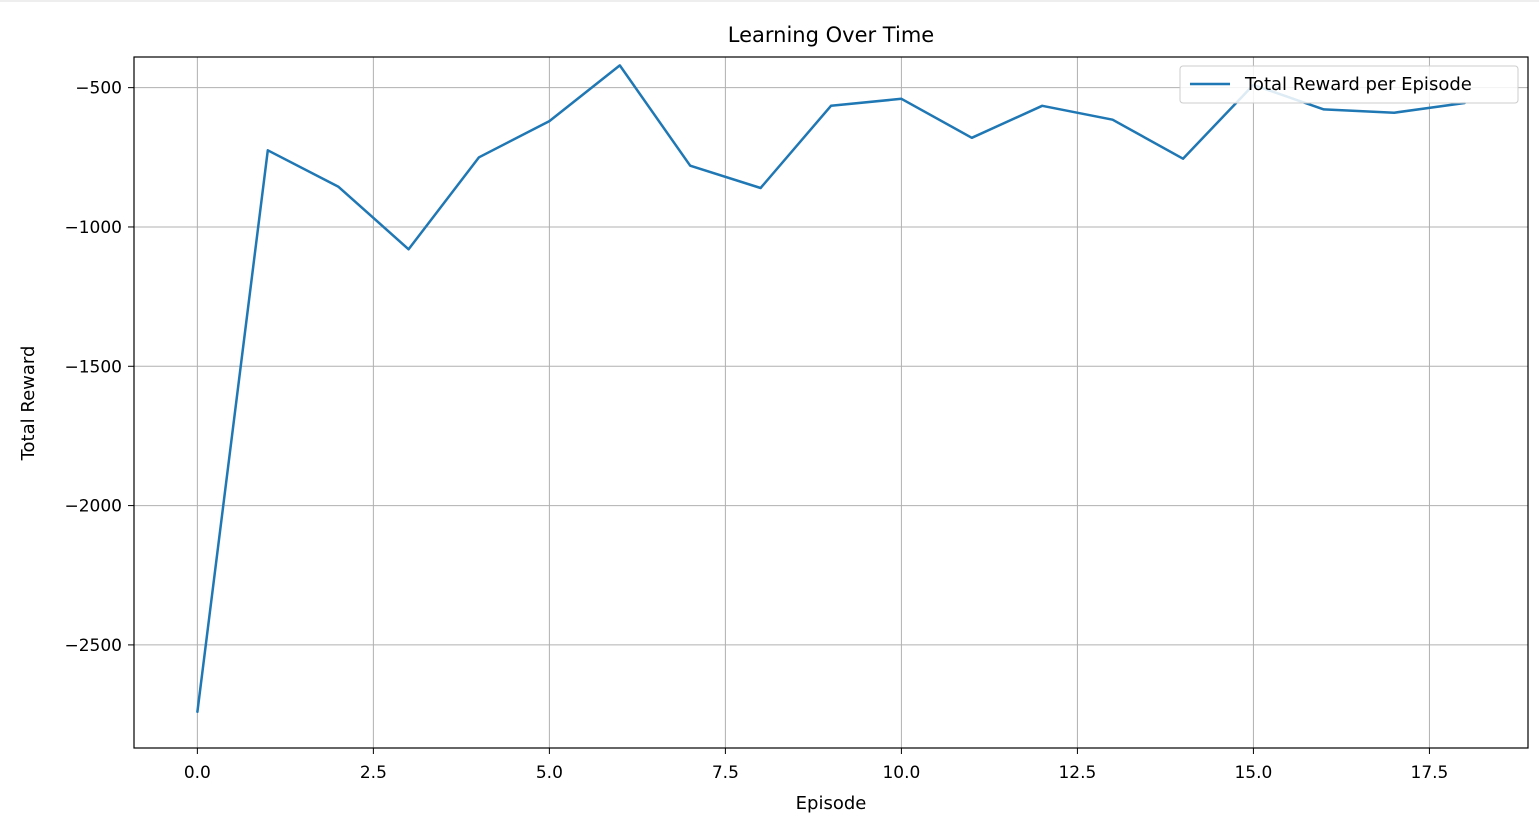 This screenshot has width=1539, height=822. Describe the element at coordinates (93, 367) in the screenshot. I see `y-tick-label: −1500` at that location.